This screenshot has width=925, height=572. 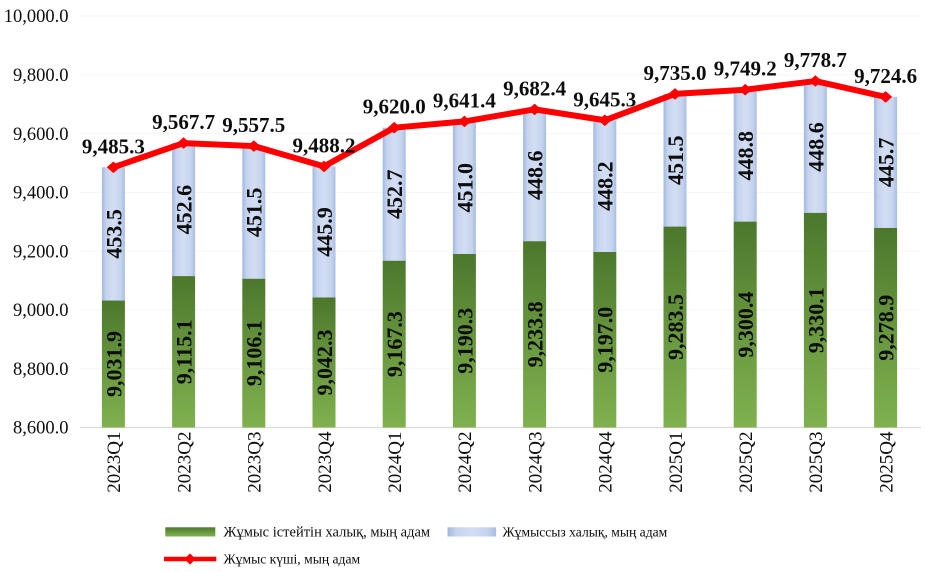 I want to click on svg-text: 2025Q3, so click(x=816, y=462).